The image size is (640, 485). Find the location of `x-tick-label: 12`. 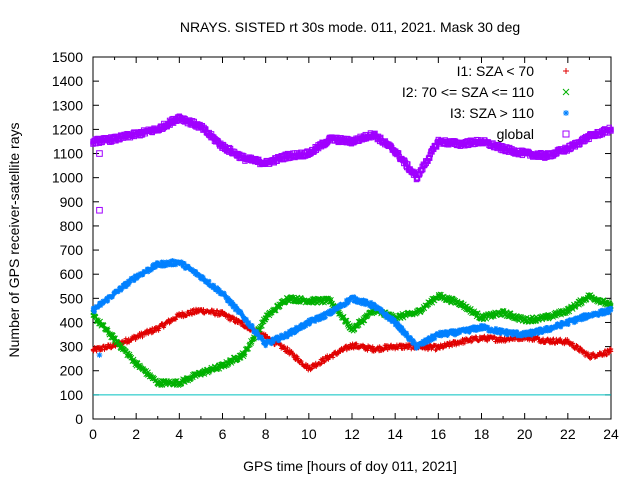

x-tick-label: 12 is located at coordinates (352, 434).